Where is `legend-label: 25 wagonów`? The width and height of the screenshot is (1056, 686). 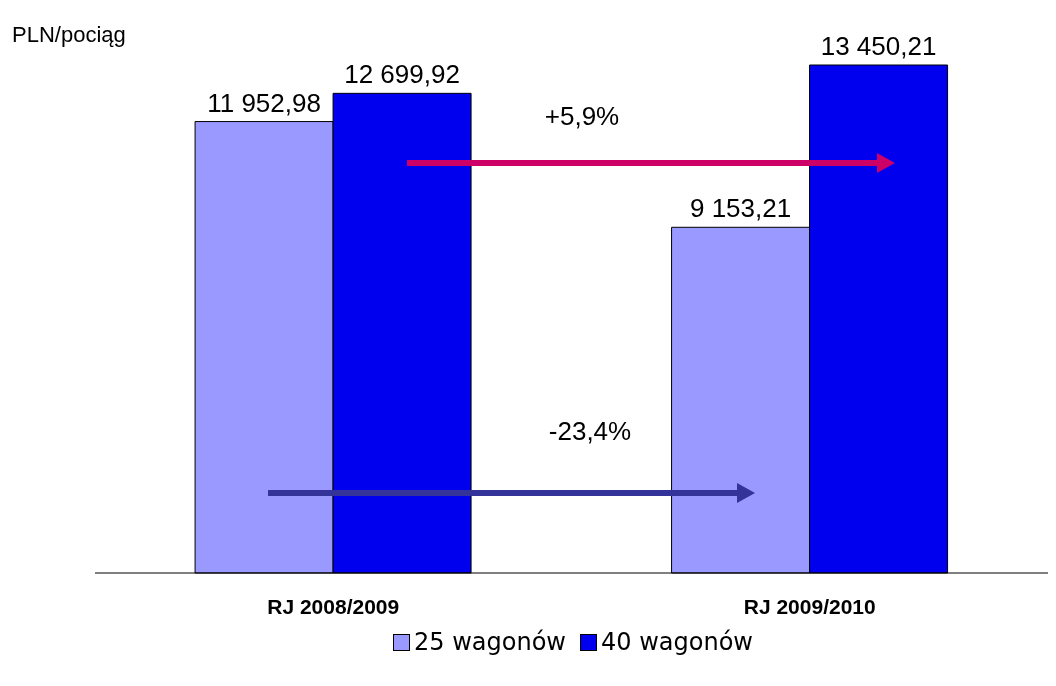 legend-label: 25 wagonów is located at coordinates (489, 642).